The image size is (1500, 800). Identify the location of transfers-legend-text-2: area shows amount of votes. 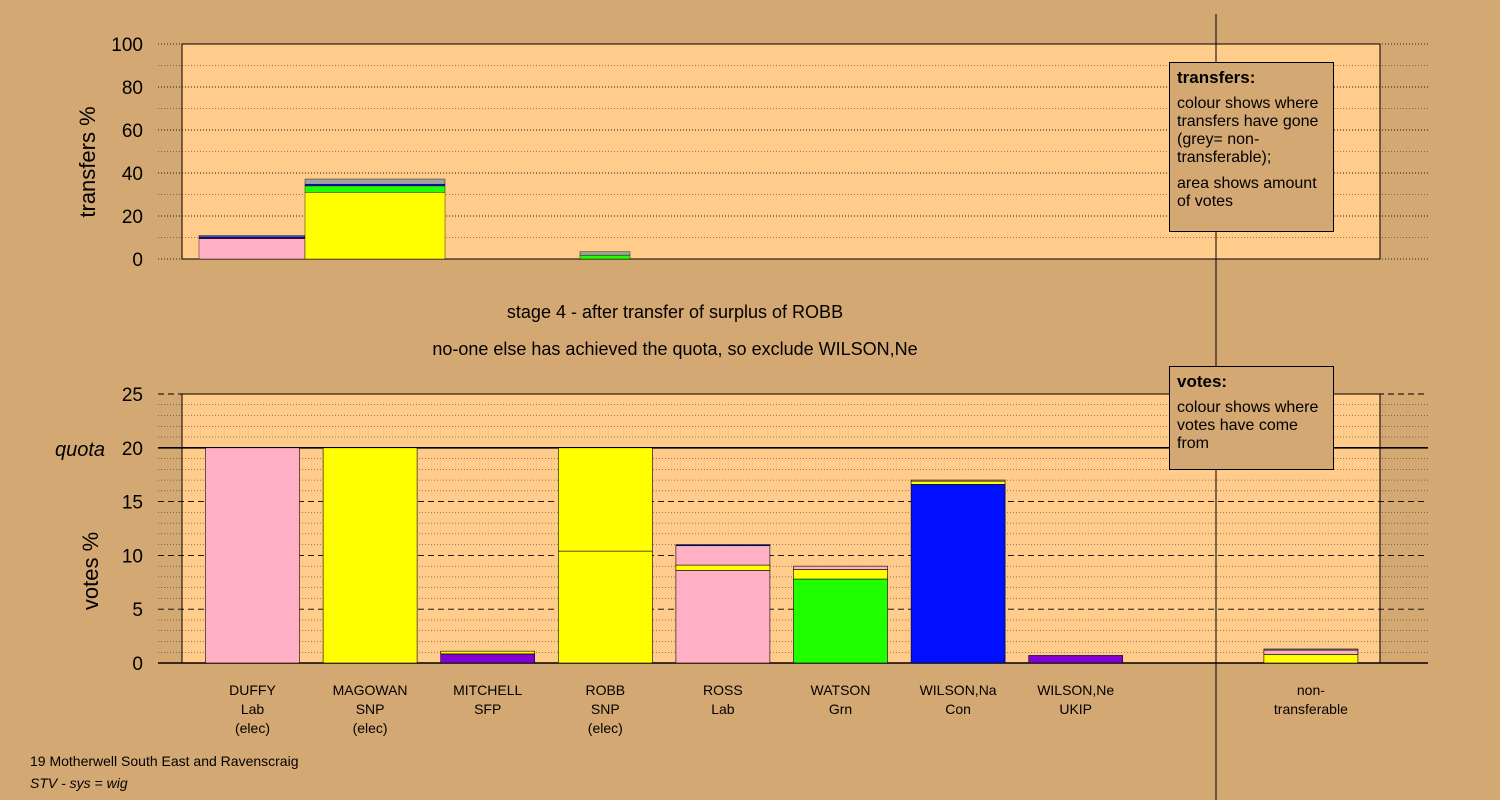
(1247, 192).